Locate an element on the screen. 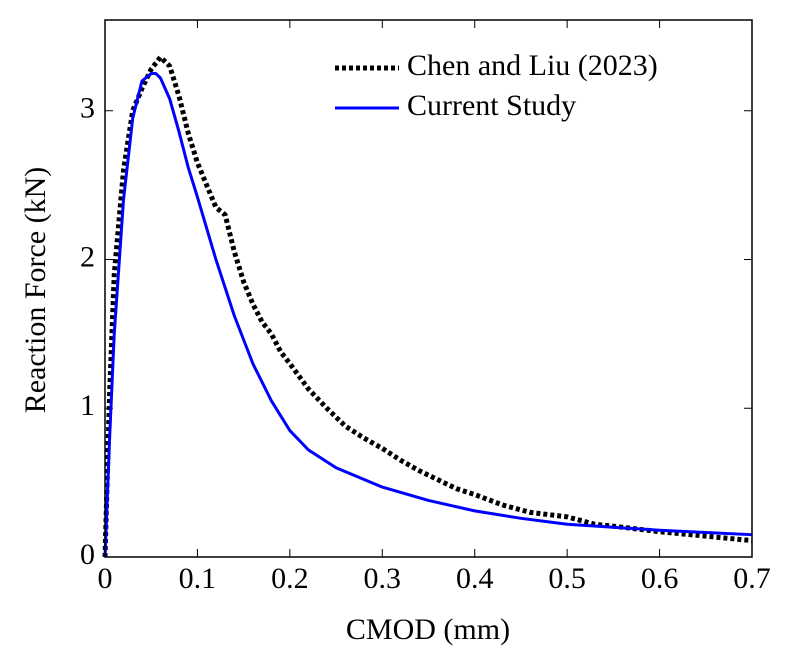 Image resolution: width=793 pixels, height=666 pixels. x-tick-label: 0.3 is located at coordinates (383, 578).